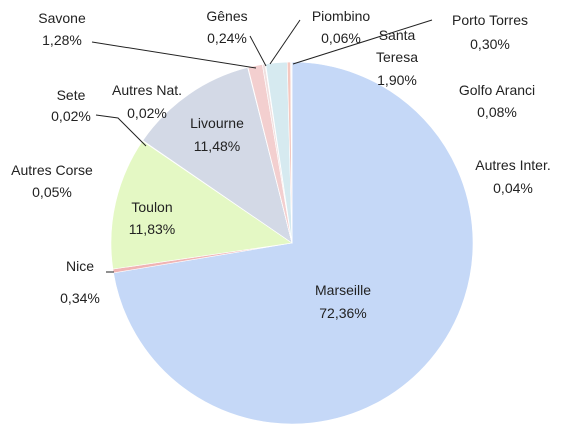 The height and width of the screenshot is (432, 570). Describe the element at coordinates (80, 298) in the screenshot. I see `value-label: 0,34%` at that location.